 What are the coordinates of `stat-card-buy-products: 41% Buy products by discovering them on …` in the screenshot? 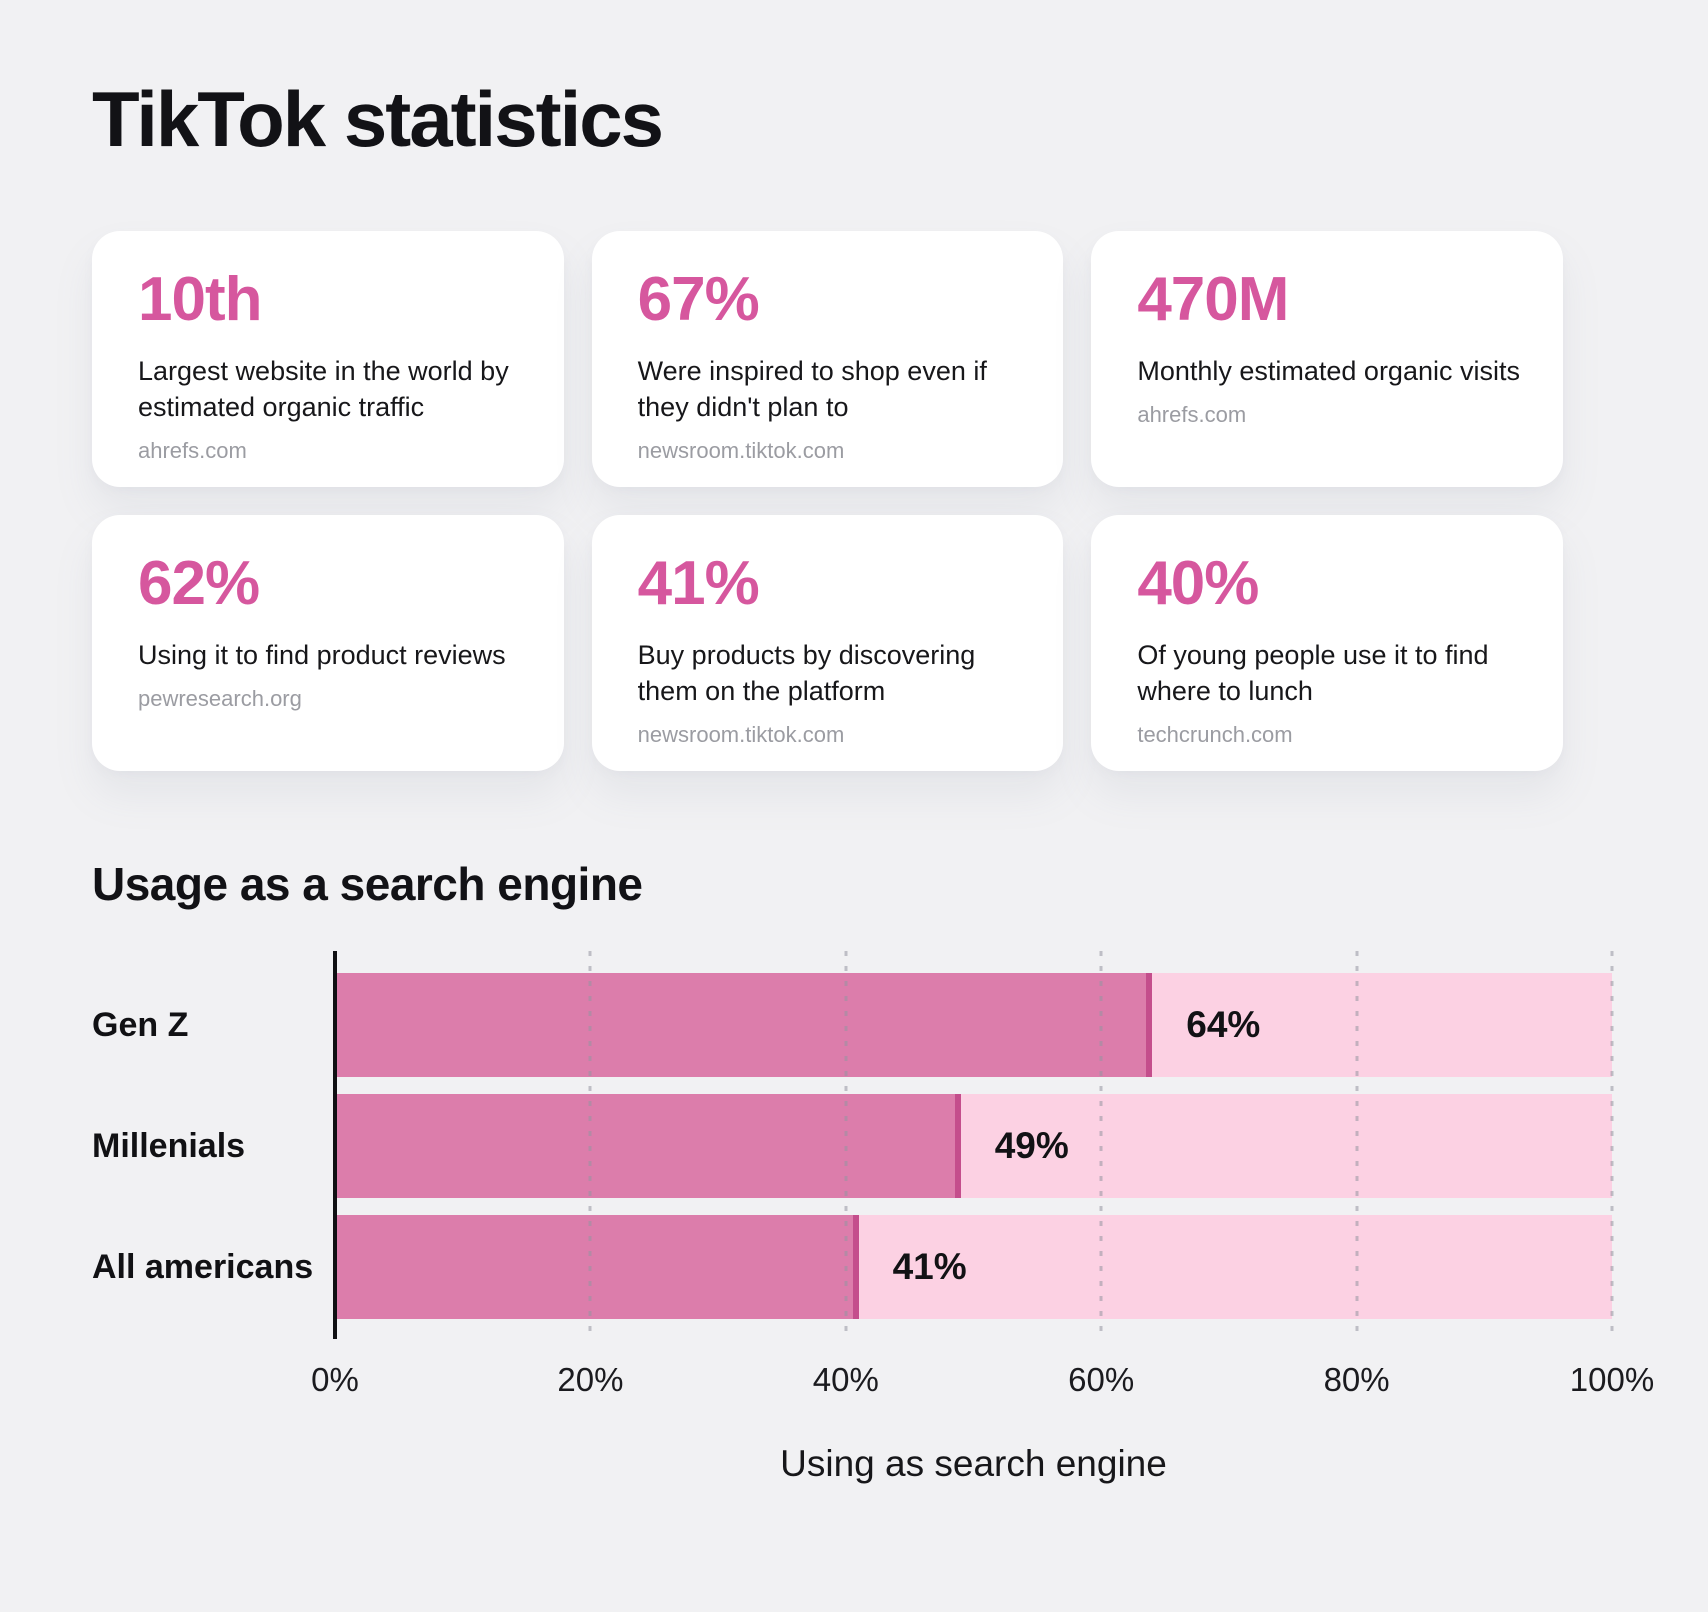 It's located at (827, 643).